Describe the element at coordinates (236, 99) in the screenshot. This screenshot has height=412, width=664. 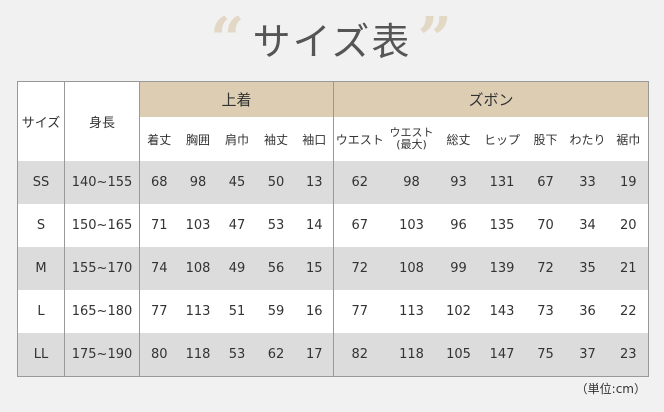
I see `header-jacket: 上着` at that location.